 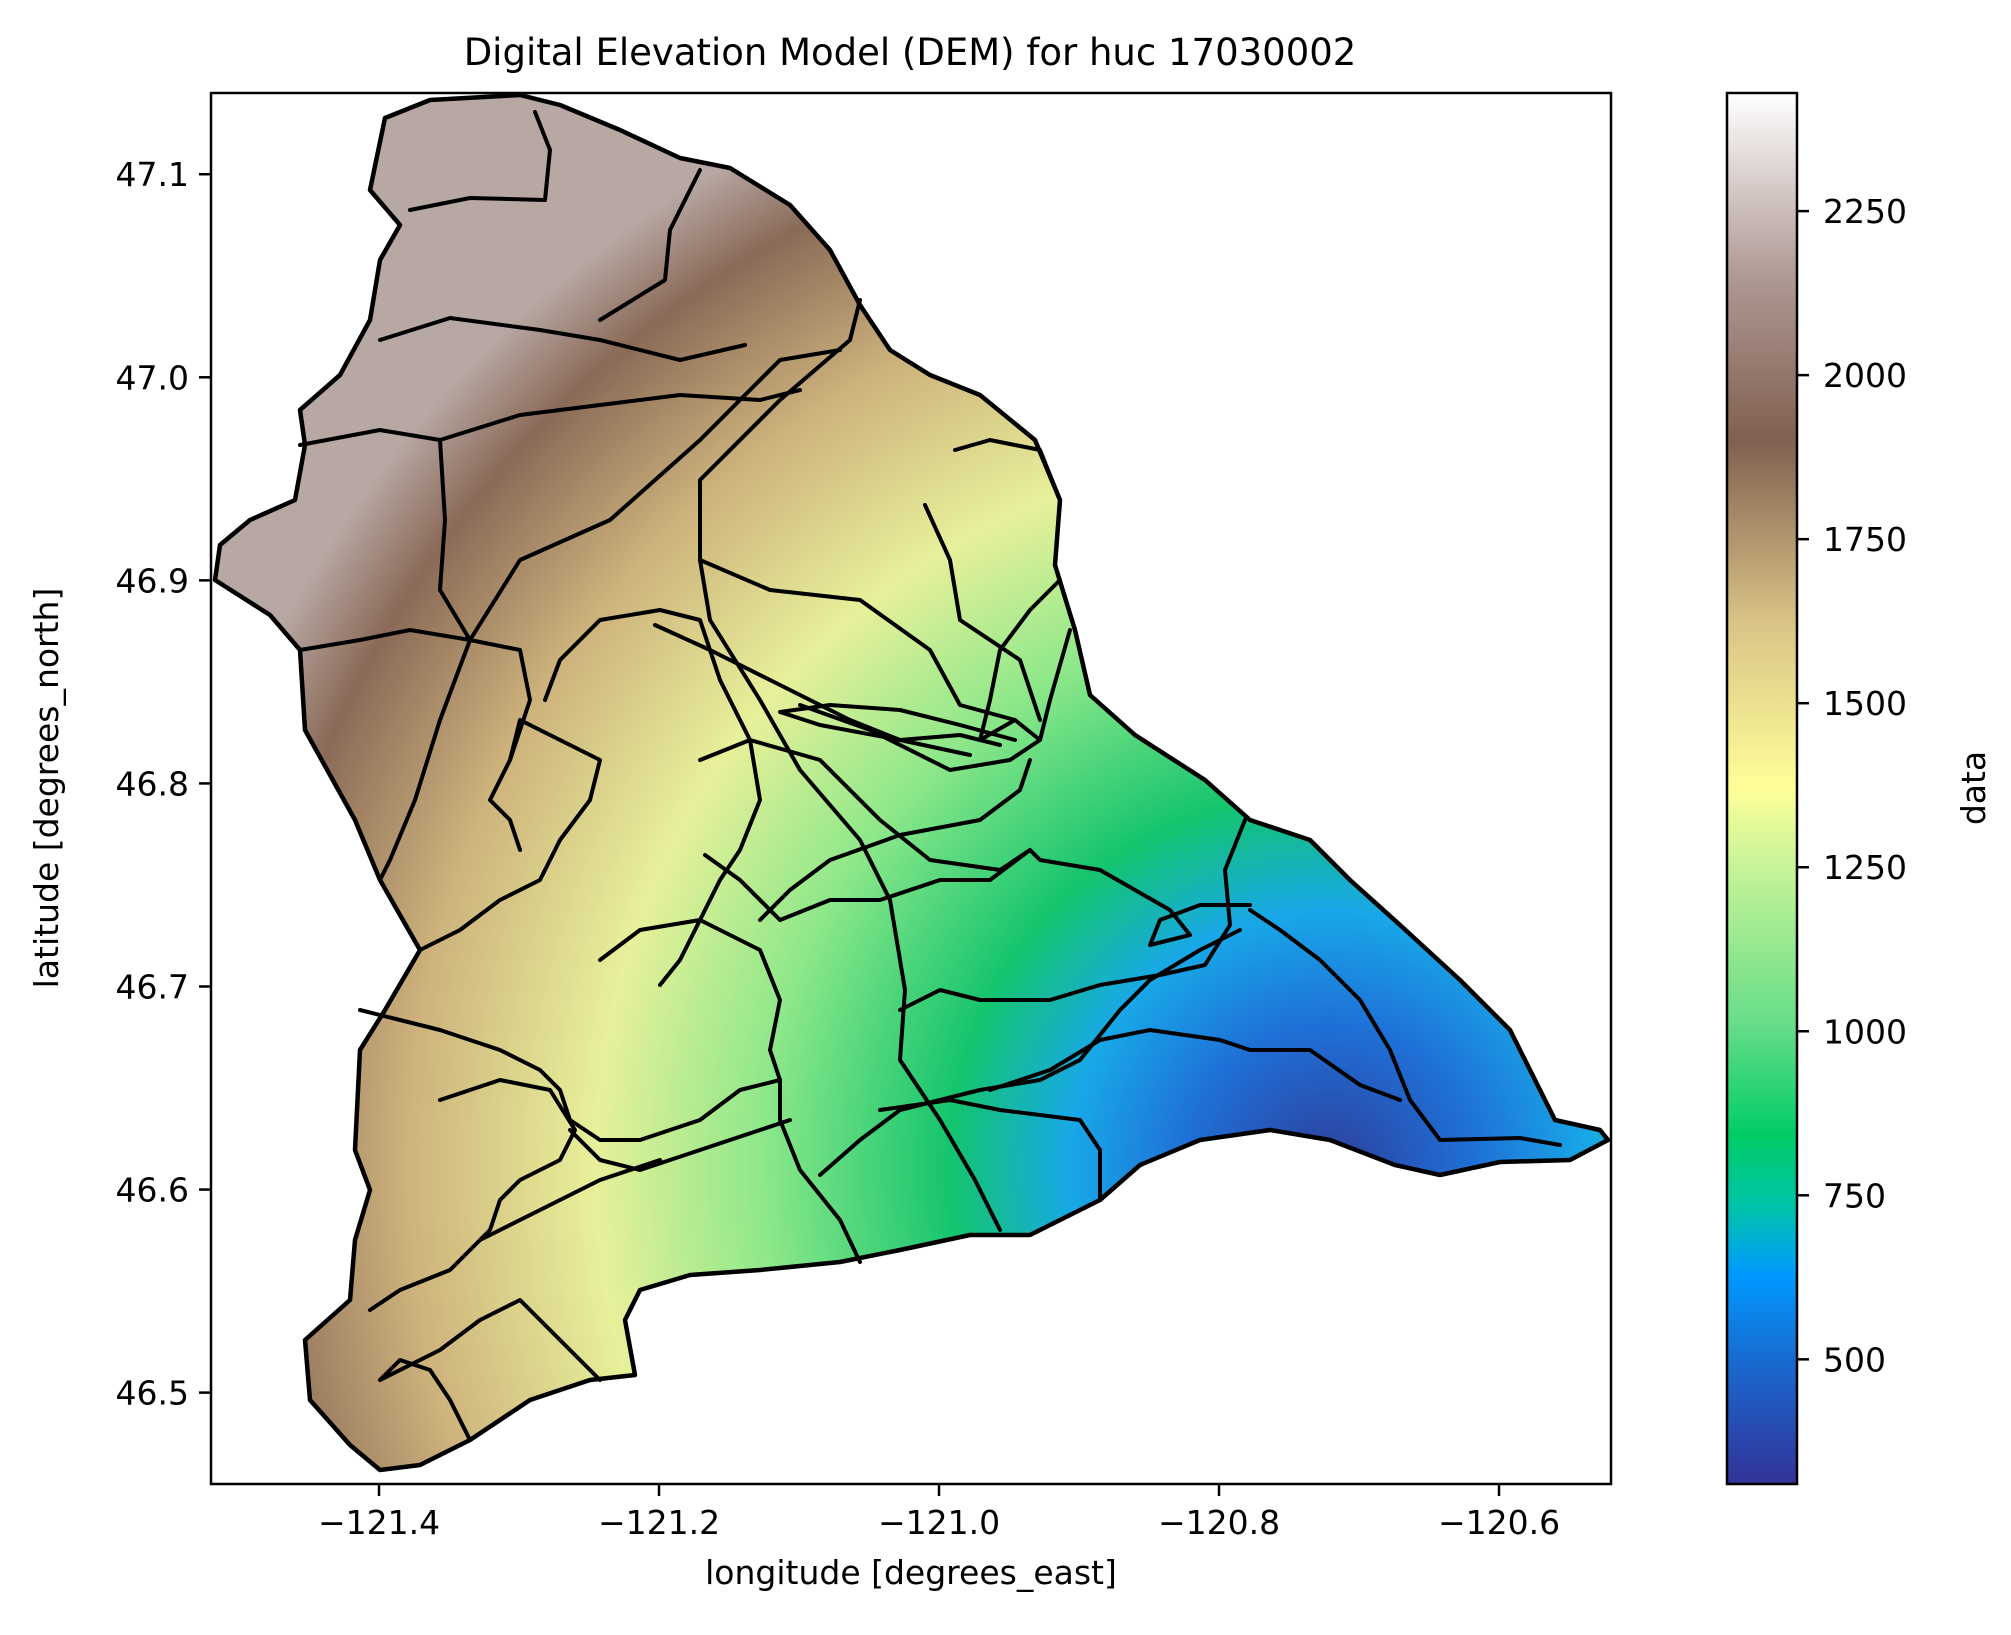 I want to click on colorbar-gradient, so click(x=1762, y=788).